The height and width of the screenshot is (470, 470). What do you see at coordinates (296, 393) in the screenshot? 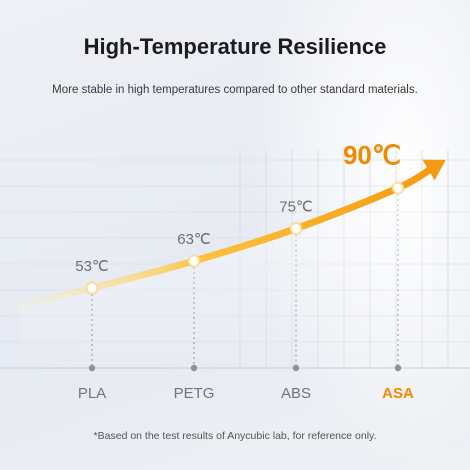
I see `category-label-abs: ABS` at bounding box center [296, 393].